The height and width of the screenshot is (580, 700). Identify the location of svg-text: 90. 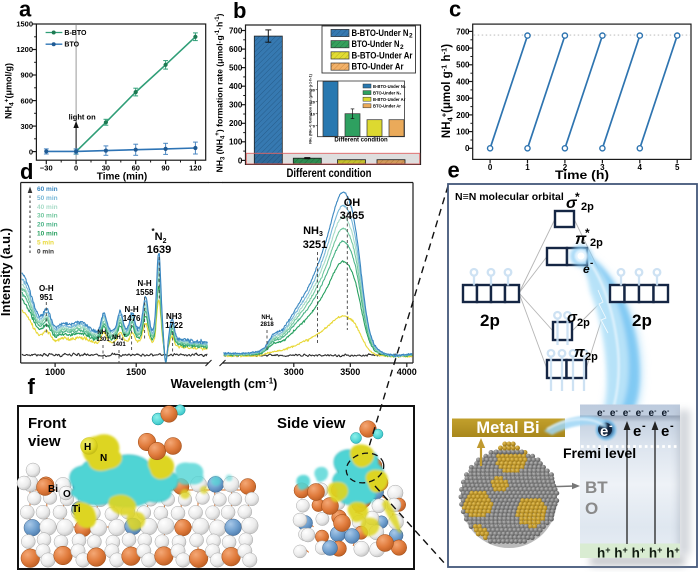
(165, 168).